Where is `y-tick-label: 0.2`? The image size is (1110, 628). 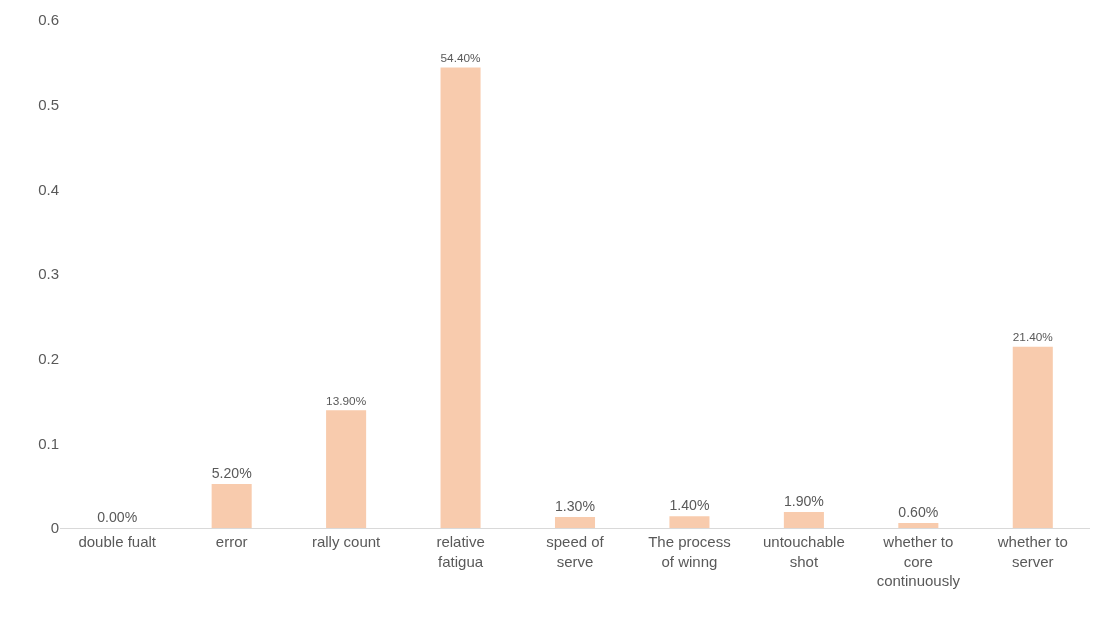
y-tick-label: 0.2 is located at coordinates (48, 358).